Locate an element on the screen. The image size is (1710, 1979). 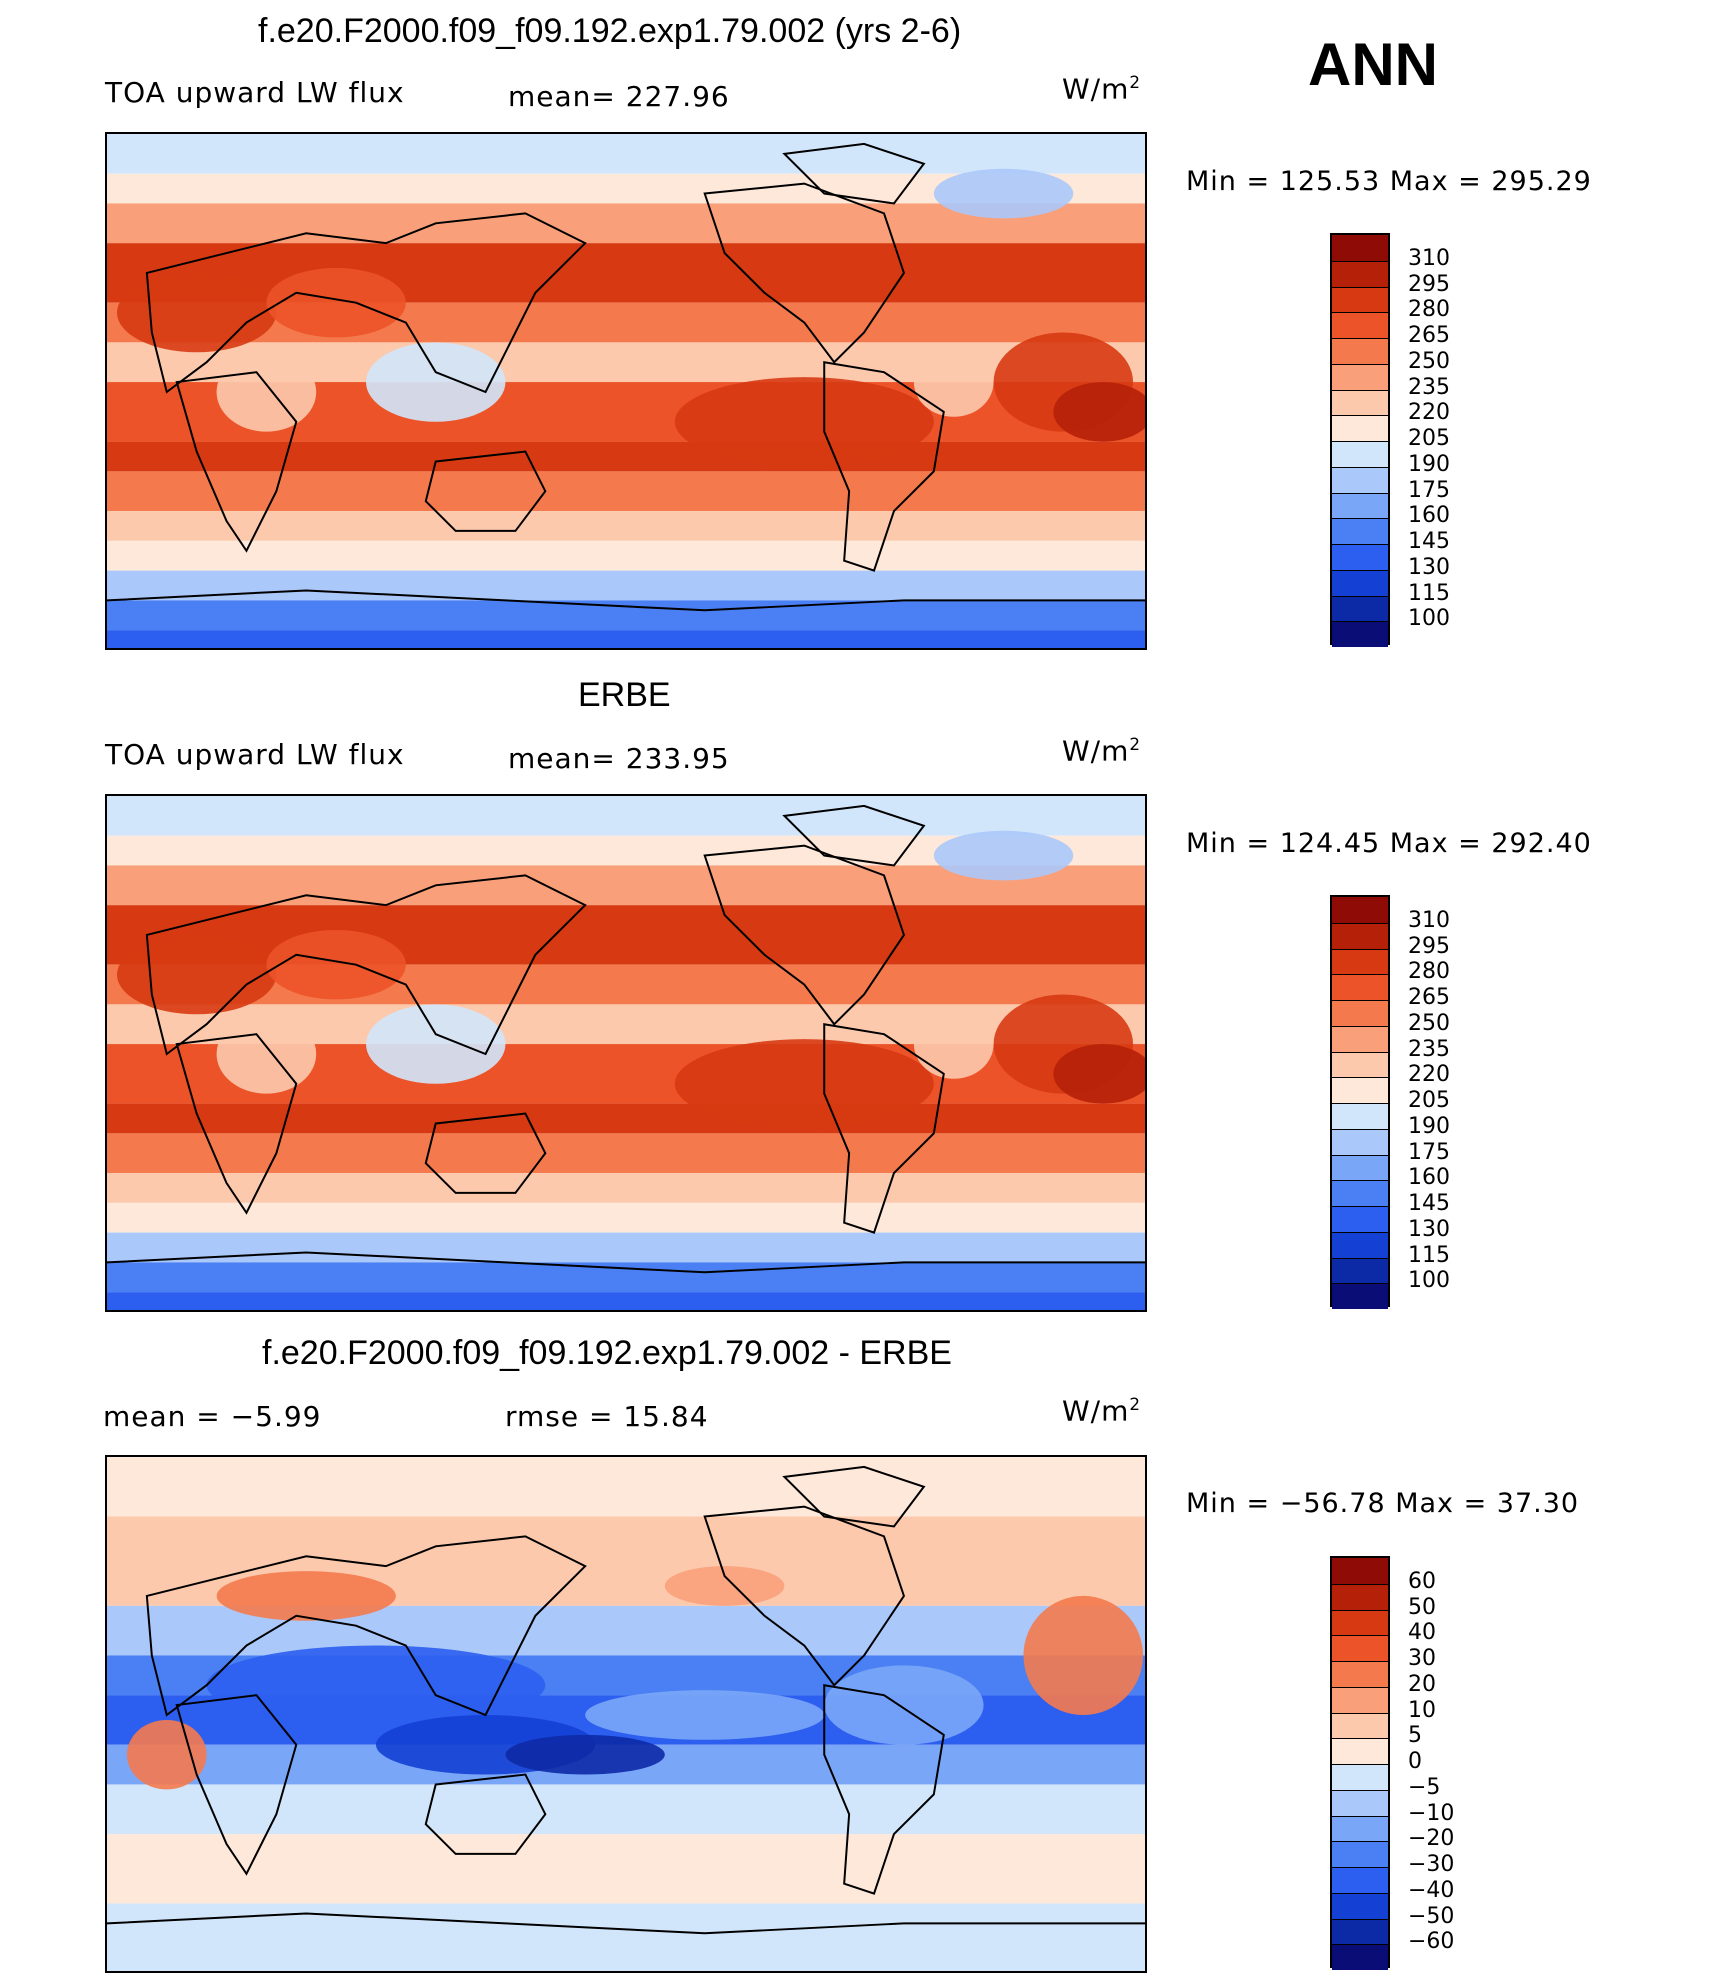
colorbar-tick-label: 235 is located at coordinates (1429, 1049).